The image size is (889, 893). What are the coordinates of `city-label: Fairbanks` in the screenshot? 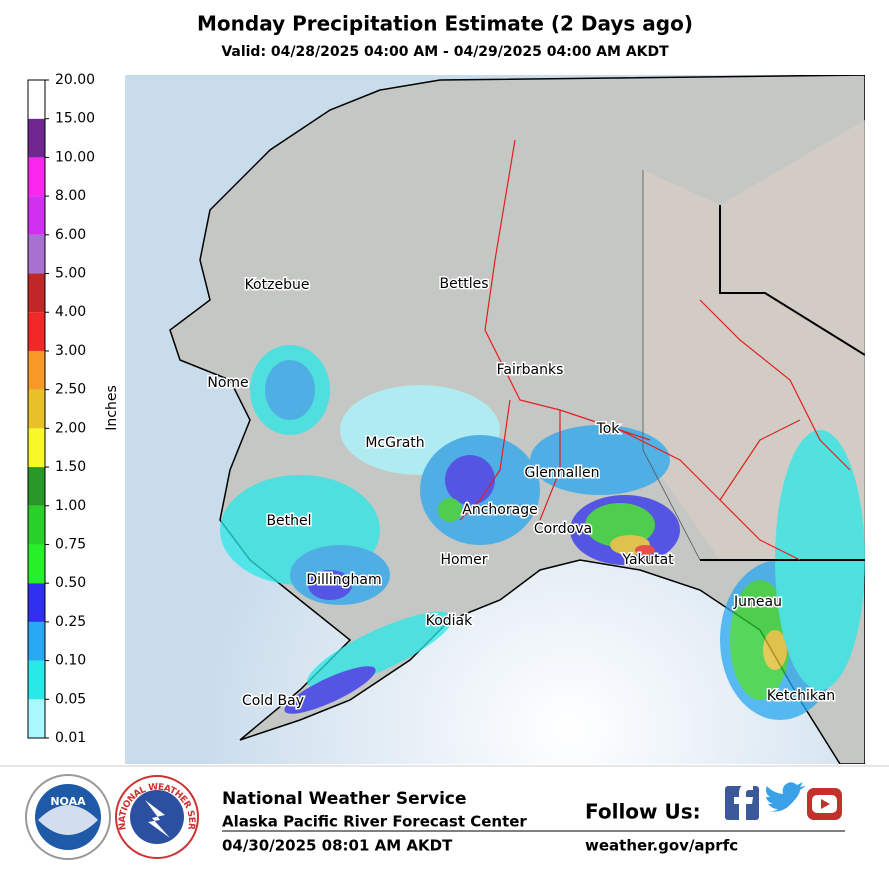 It's located at (530, 370).